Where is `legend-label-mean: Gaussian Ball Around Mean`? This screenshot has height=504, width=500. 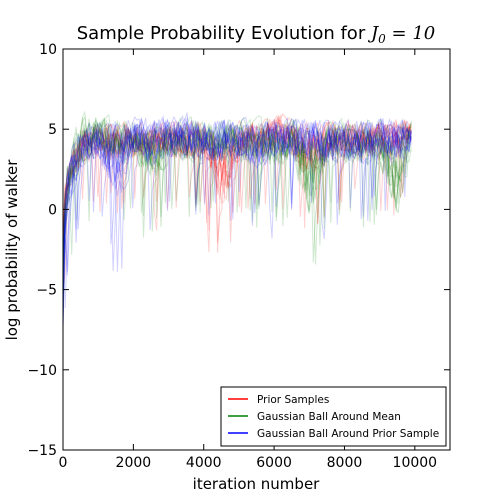
legend-label-mean: Gaussian Ball Around Mean is located at coordinates (329, 417).